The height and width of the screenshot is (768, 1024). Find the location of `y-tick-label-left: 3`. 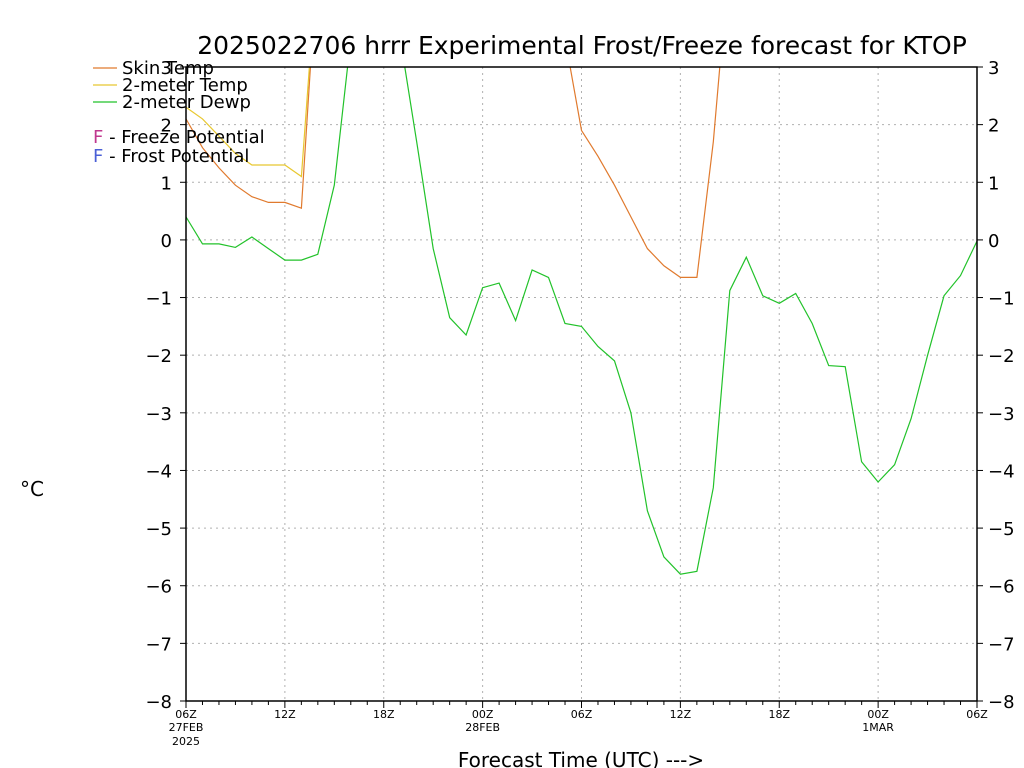

y-tick-label-left: 3 is located at coordinates (166, 68).